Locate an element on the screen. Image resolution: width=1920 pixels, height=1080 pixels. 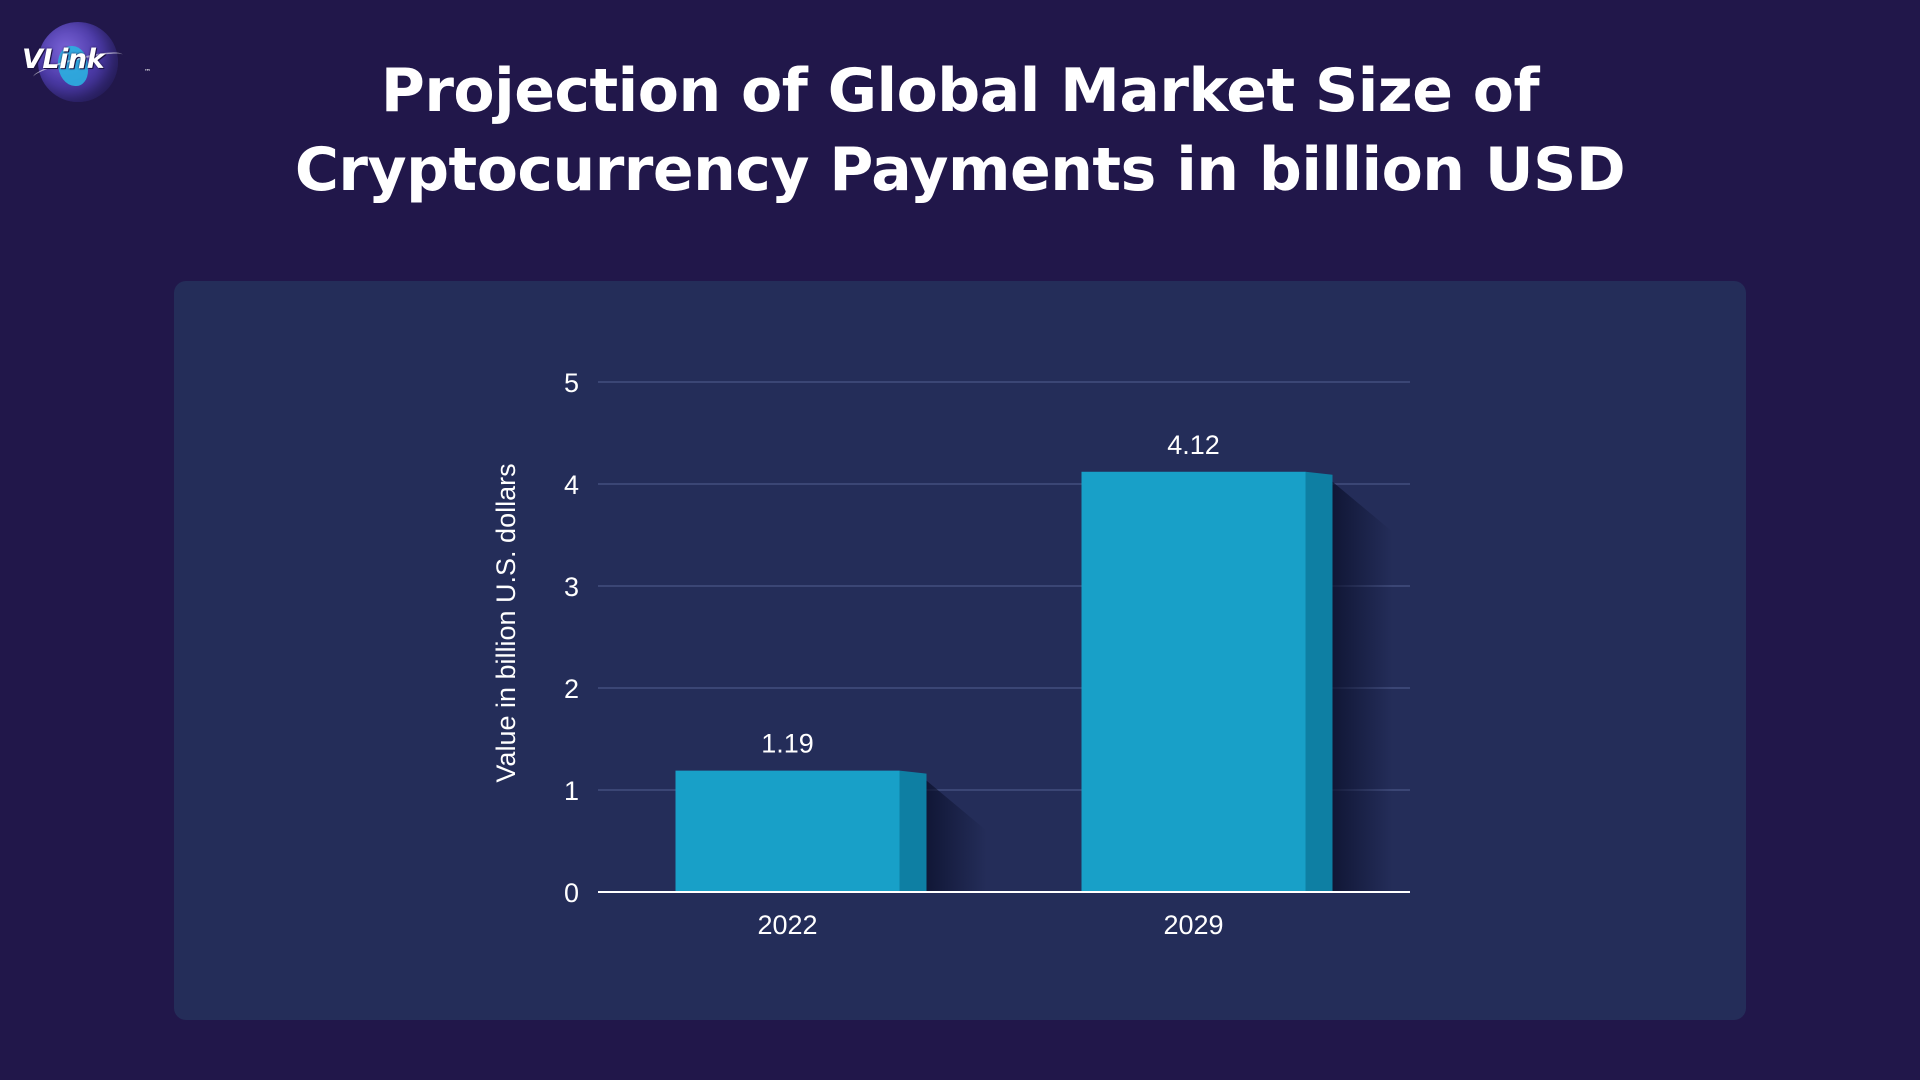
data-label: 4.12 is located at coordinates (1193, 445).